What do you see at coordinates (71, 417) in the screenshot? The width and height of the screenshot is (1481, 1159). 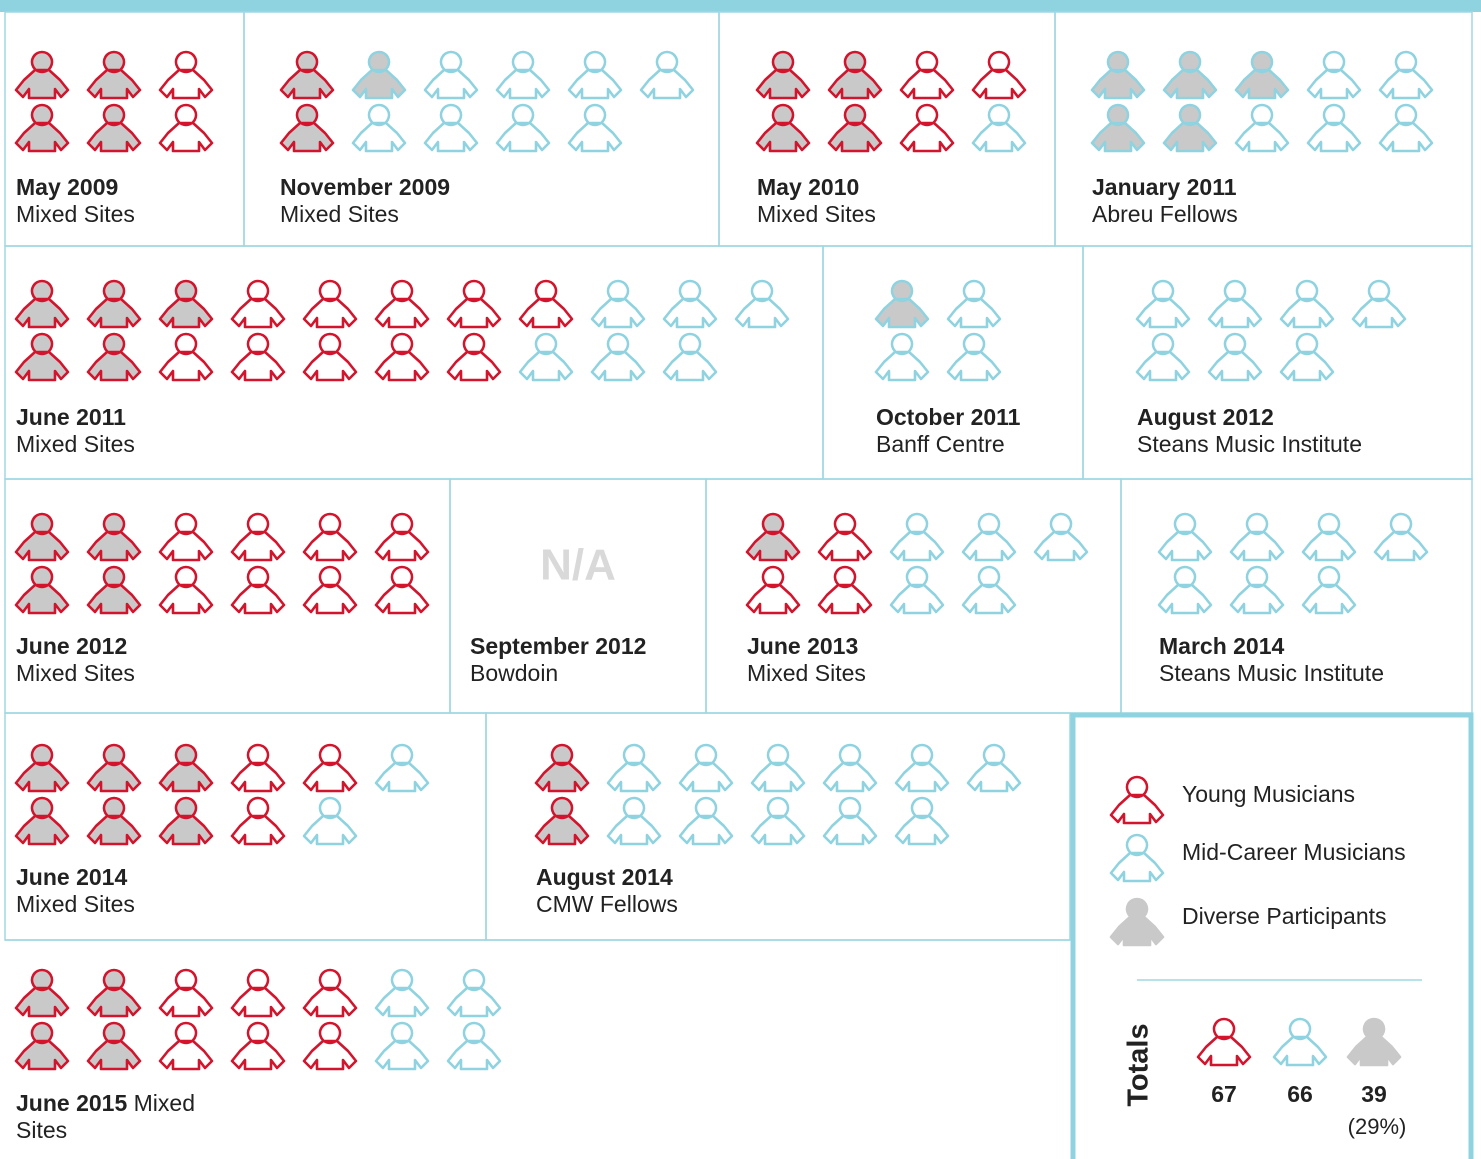 I see `cohort-date: June 2011` at bounding box center [71, 417].